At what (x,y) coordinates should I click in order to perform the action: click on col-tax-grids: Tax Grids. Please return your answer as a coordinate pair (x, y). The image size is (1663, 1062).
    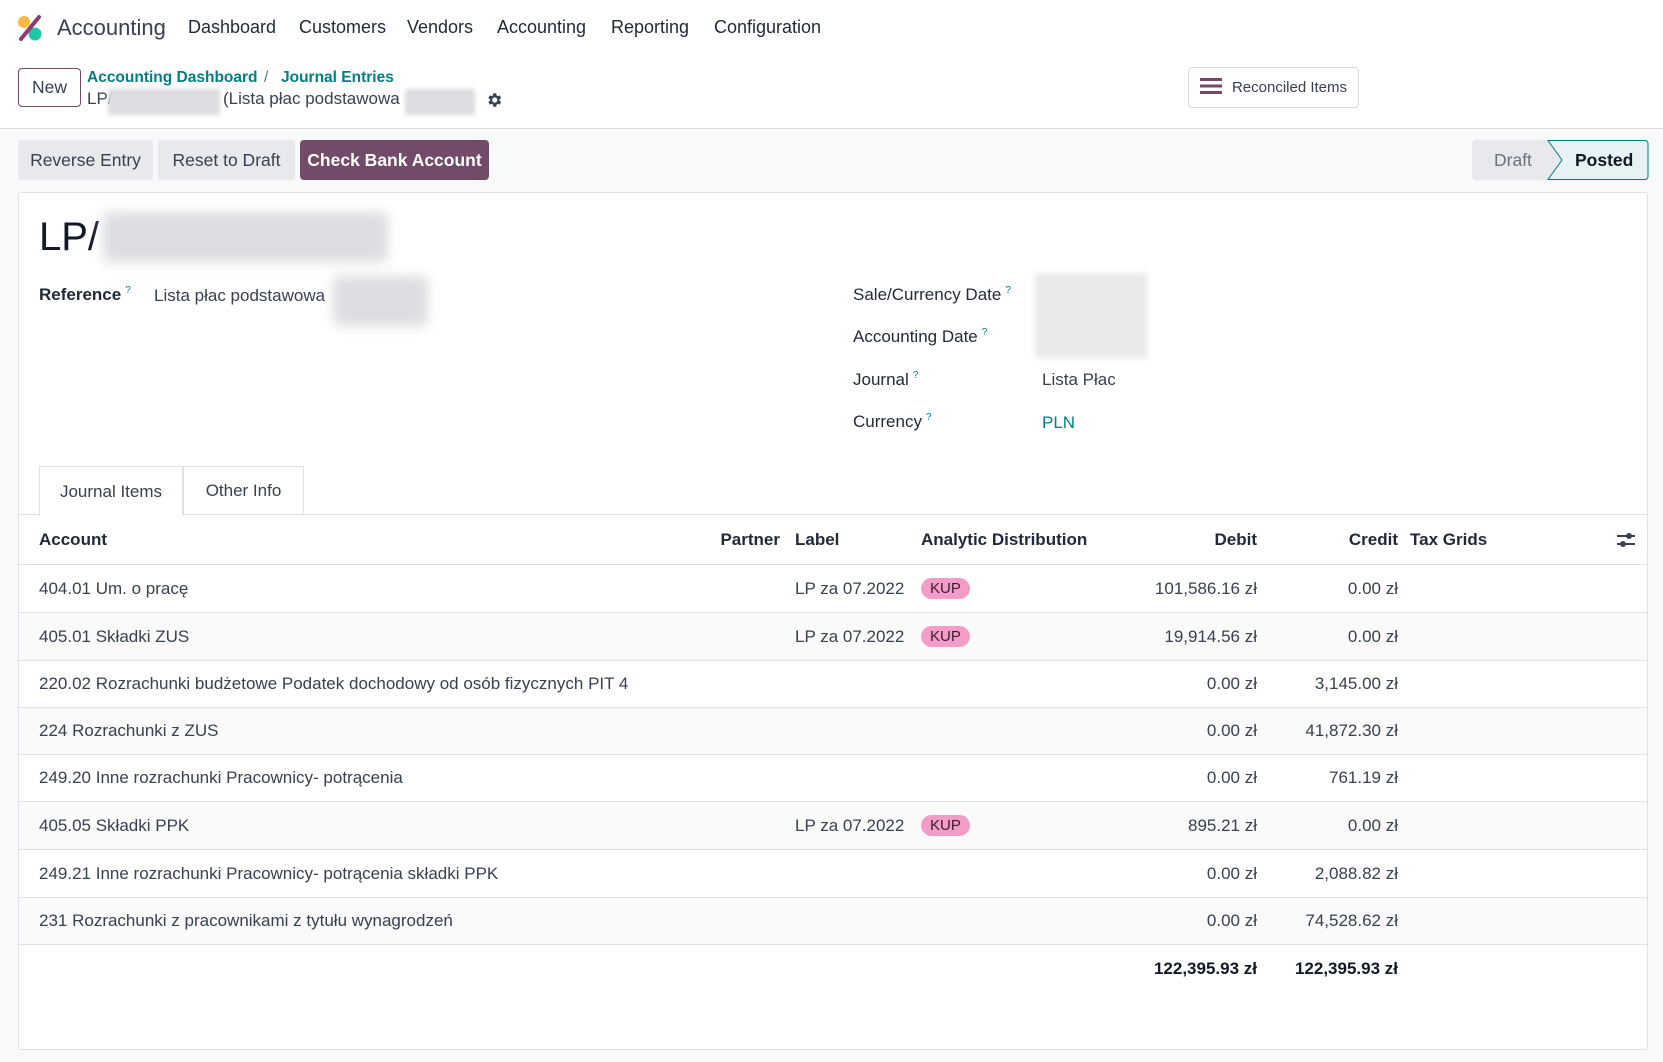
    Looking at the image, I should click on (1449, 539).